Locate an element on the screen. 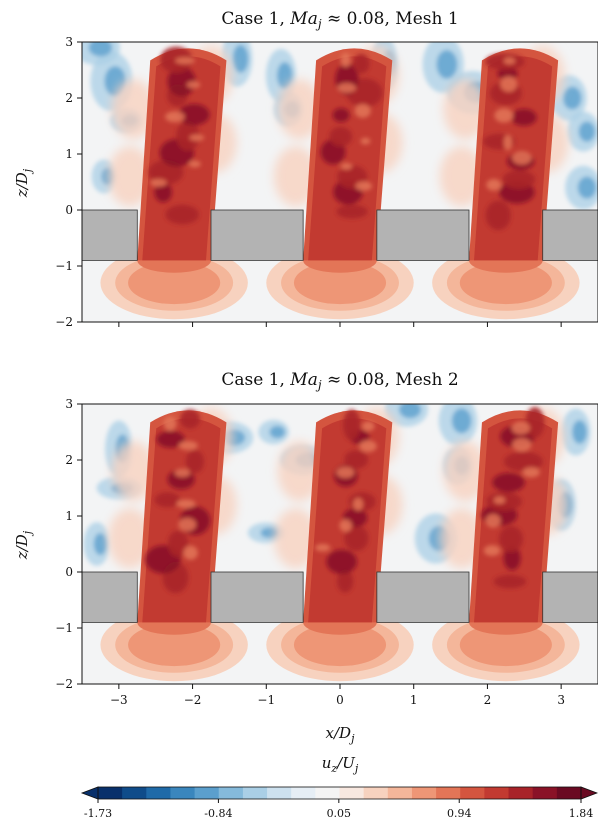  colorbar-tick-label: 0.94 is located at coordinates (459, 813).